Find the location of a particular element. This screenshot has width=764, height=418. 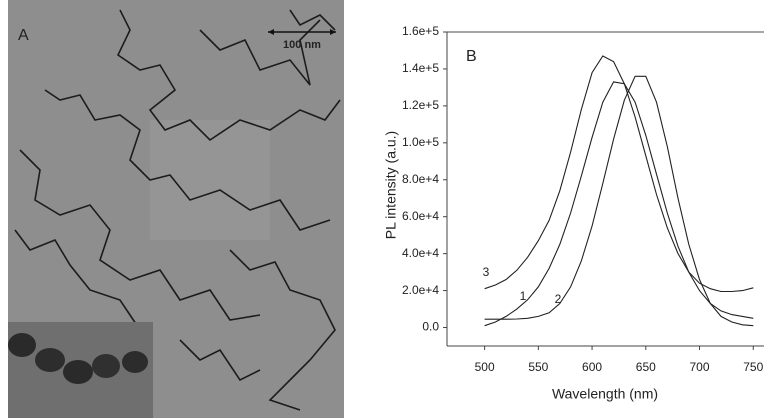

y-tick-label: 1.6e+5 is located at coordinates (420, 31).